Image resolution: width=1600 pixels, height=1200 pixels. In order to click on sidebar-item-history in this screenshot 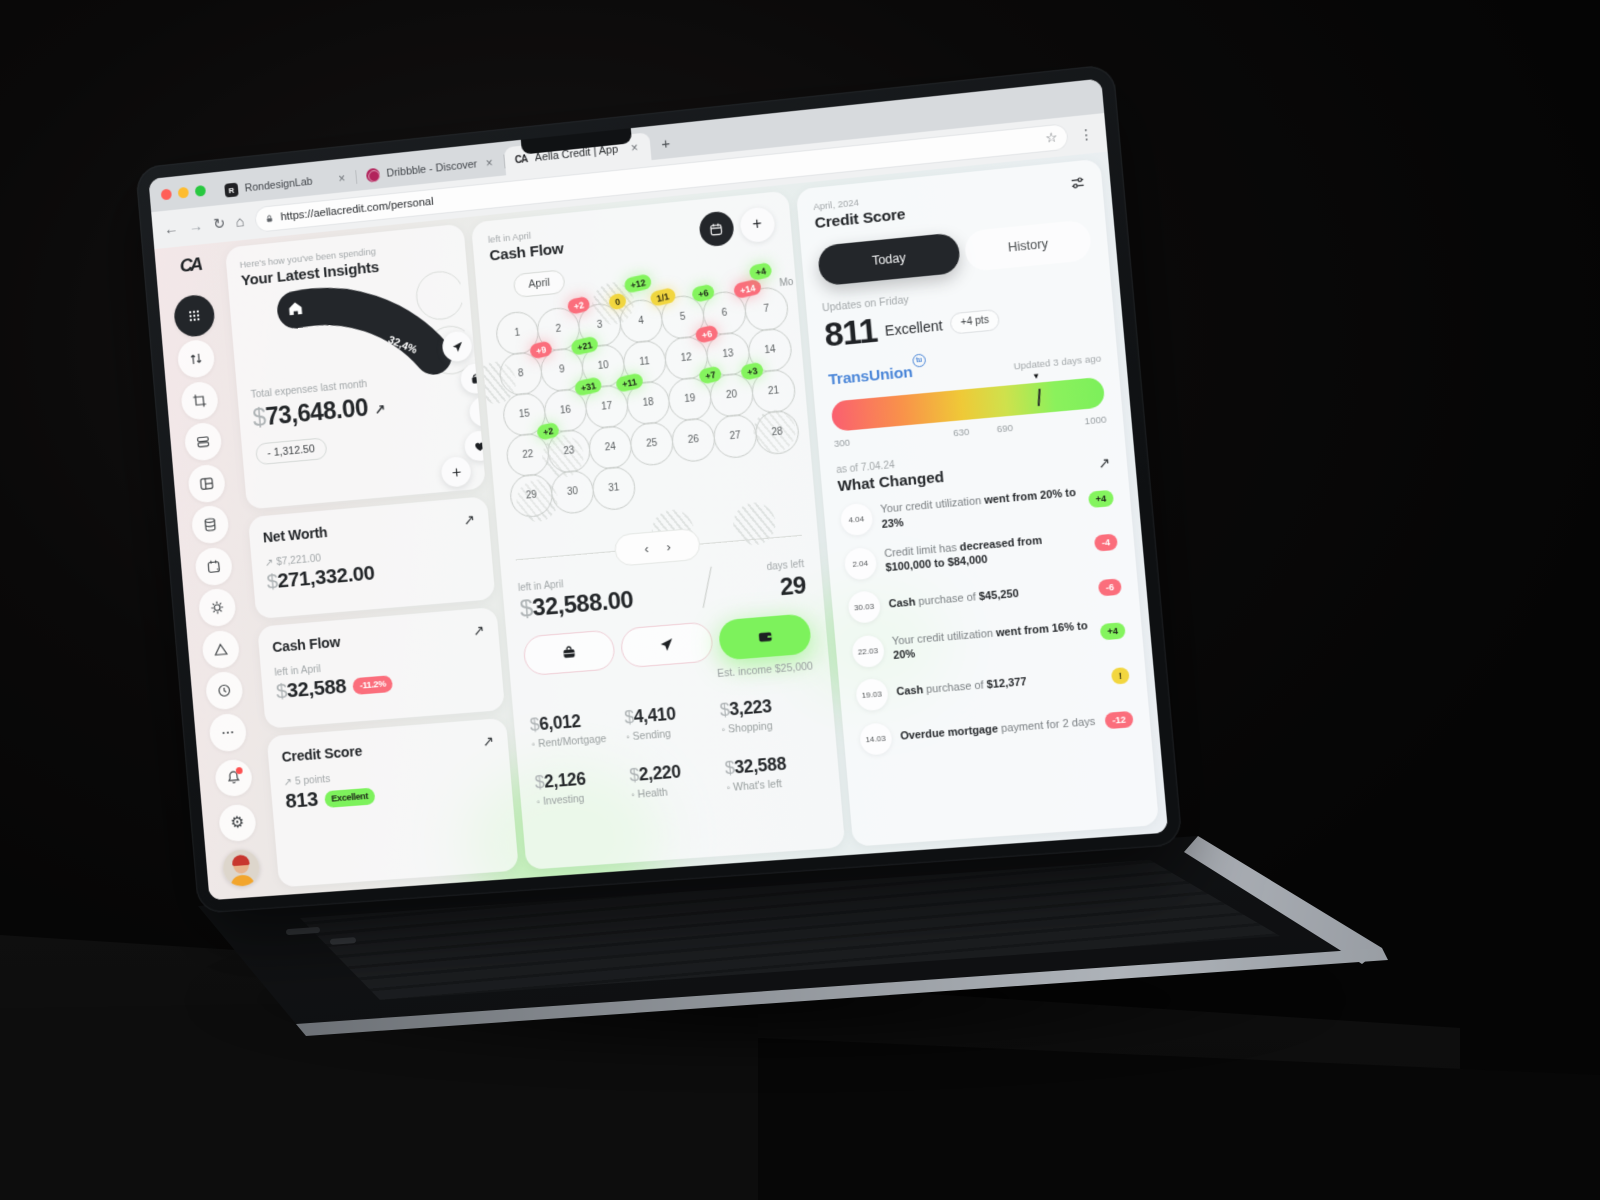, I will do `click(224, 690)`.